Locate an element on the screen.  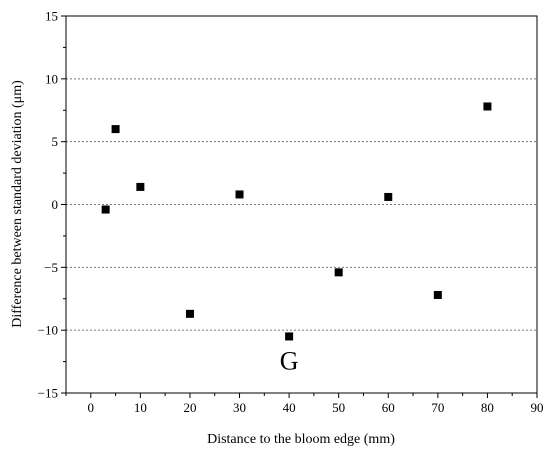
x-tick-label: 10 is located at coordinates (140, 407).